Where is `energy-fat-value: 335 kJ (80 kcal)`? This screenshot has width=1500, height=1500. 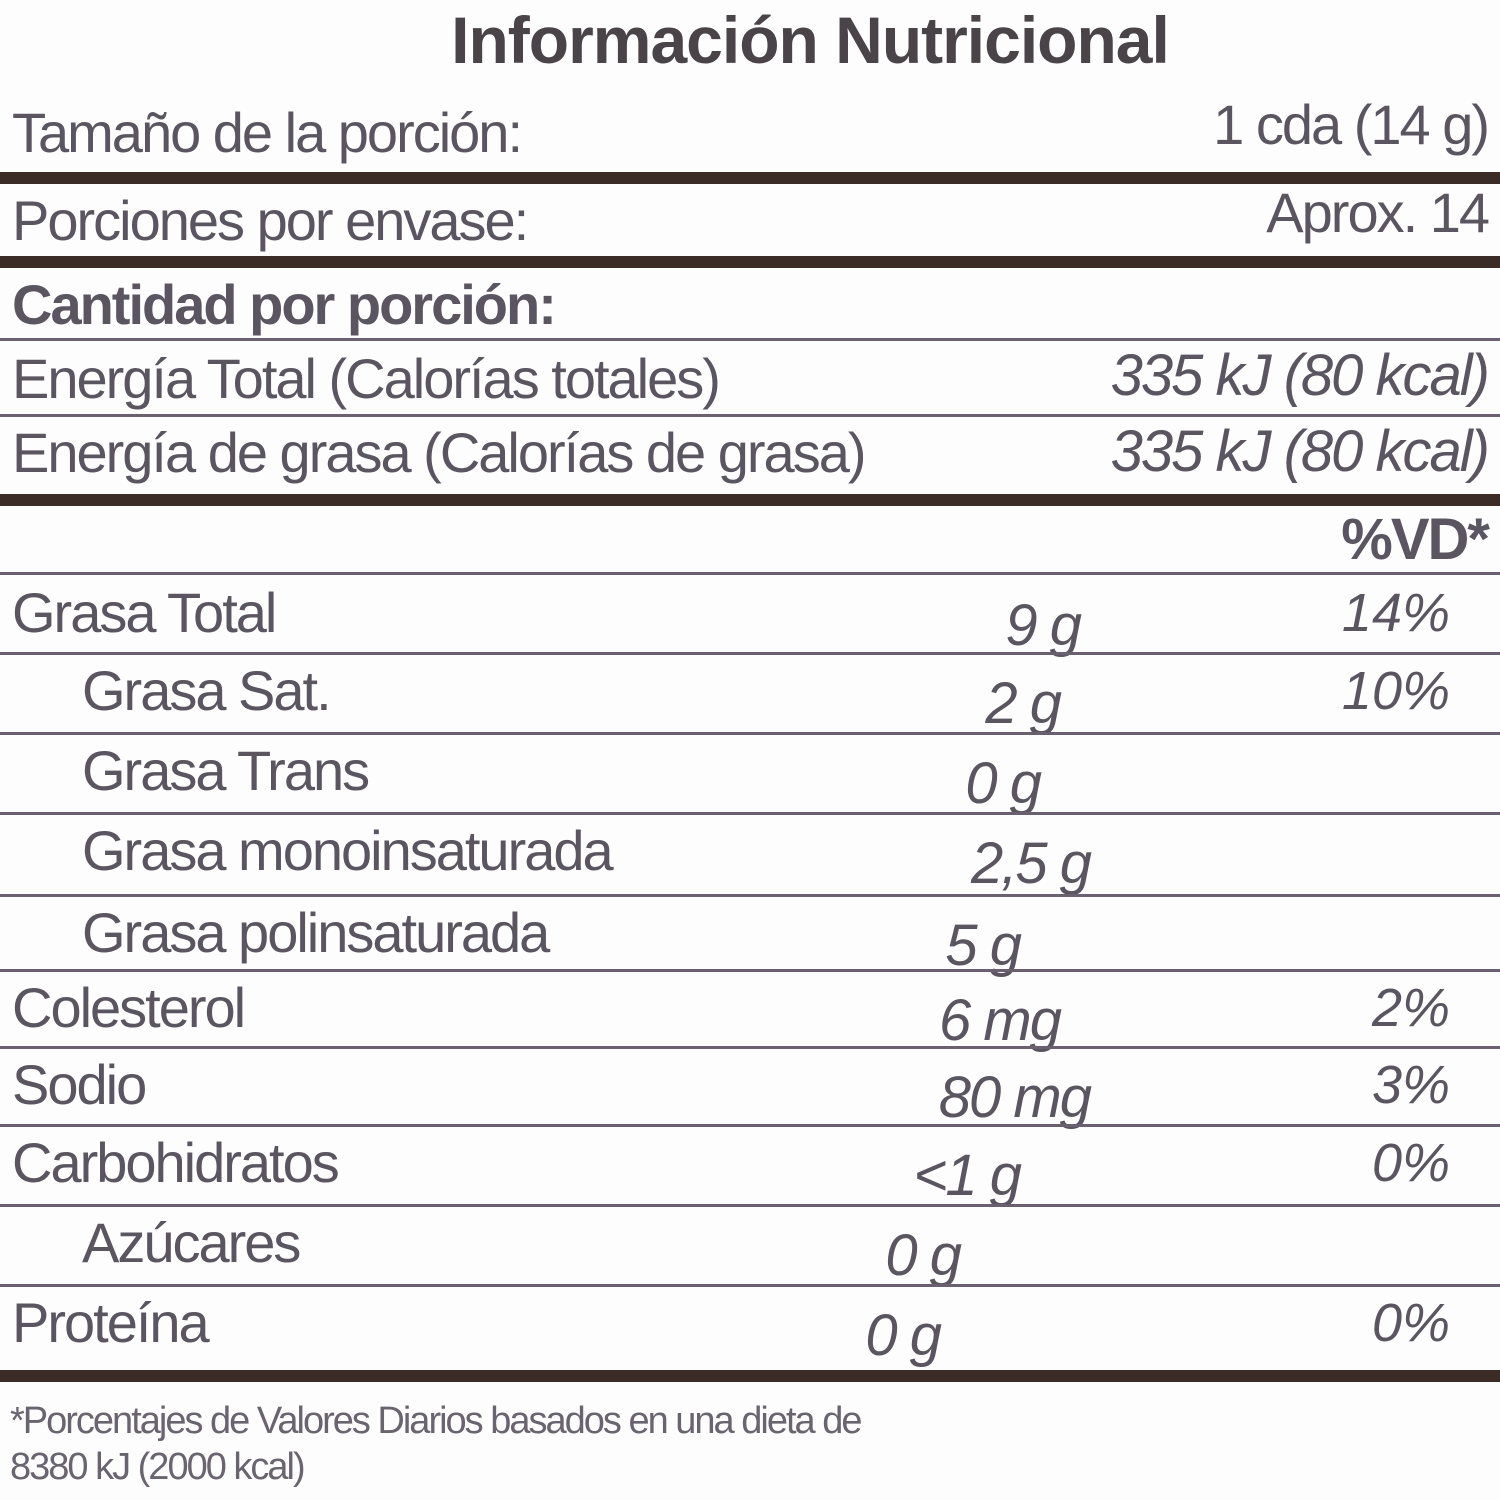
energy-fat-value: 335 kJ (80 kcal) is located at coordinates (1300, 451).